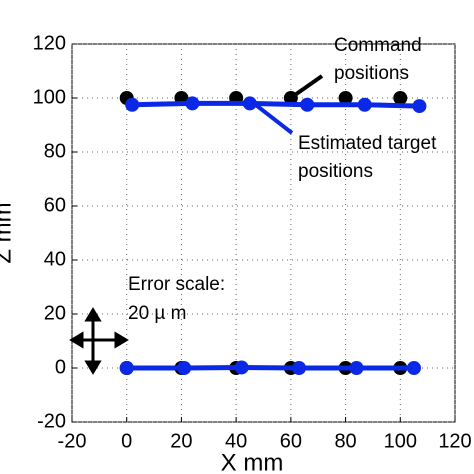 The width and height of the screenshot is (474, 474). What do you see at coordinates (454, 441) in the screenshot?
I see `x-tick-label: 120` at bounding box center [454, 441].